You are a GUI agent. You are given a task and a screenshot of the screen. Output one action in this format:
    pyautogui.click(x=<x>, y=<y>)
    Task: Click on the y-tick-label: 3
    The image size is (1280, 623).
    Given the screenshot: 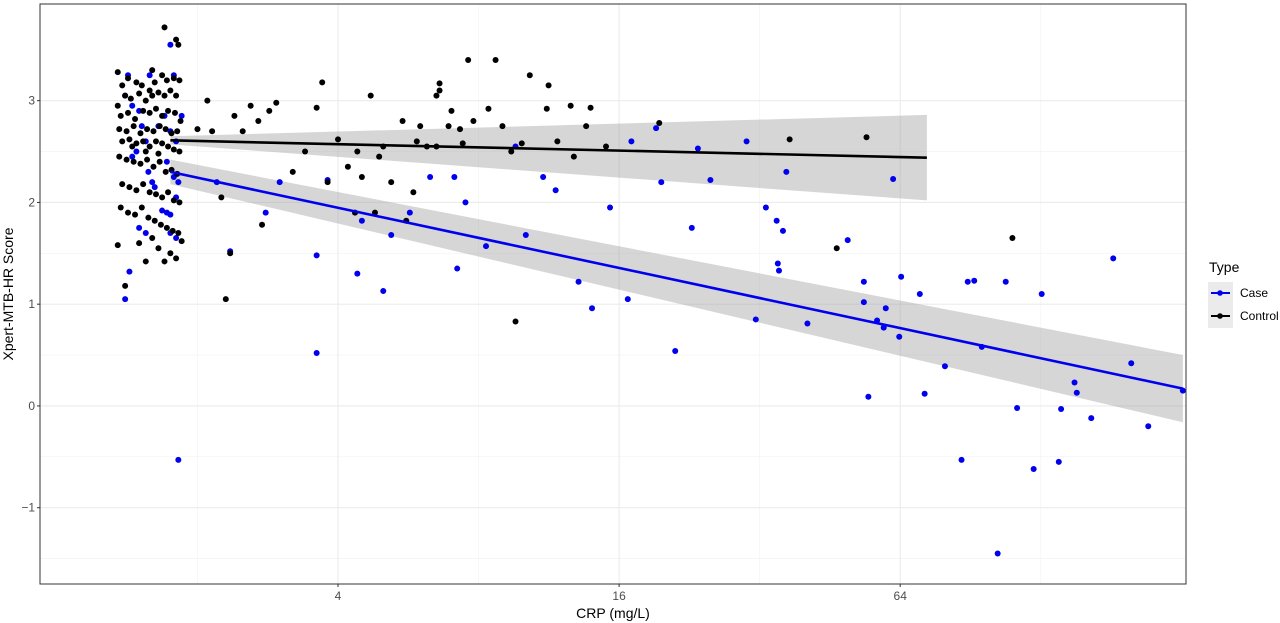 What is the action you would take?
    pyautogui.click(x=31, y=101)
    